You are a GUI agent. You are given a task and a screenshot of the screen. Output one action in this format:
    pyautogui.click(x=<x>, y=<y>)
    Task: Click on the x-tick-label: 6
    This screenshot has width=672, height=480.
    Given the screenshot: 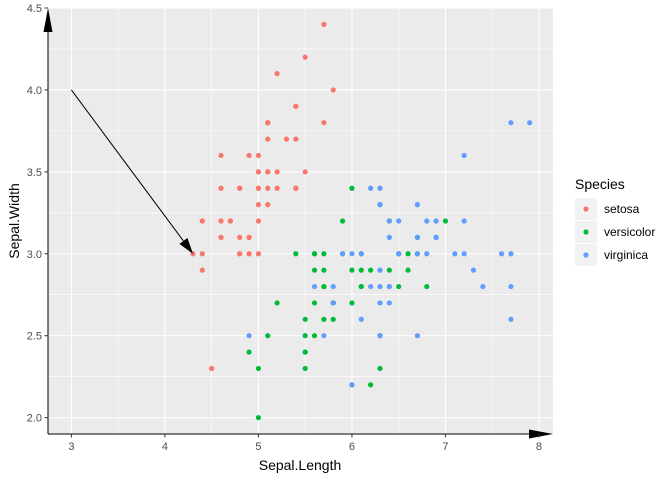 What is the action you would take?
    pyautogui.click(x=352, y=447)
    